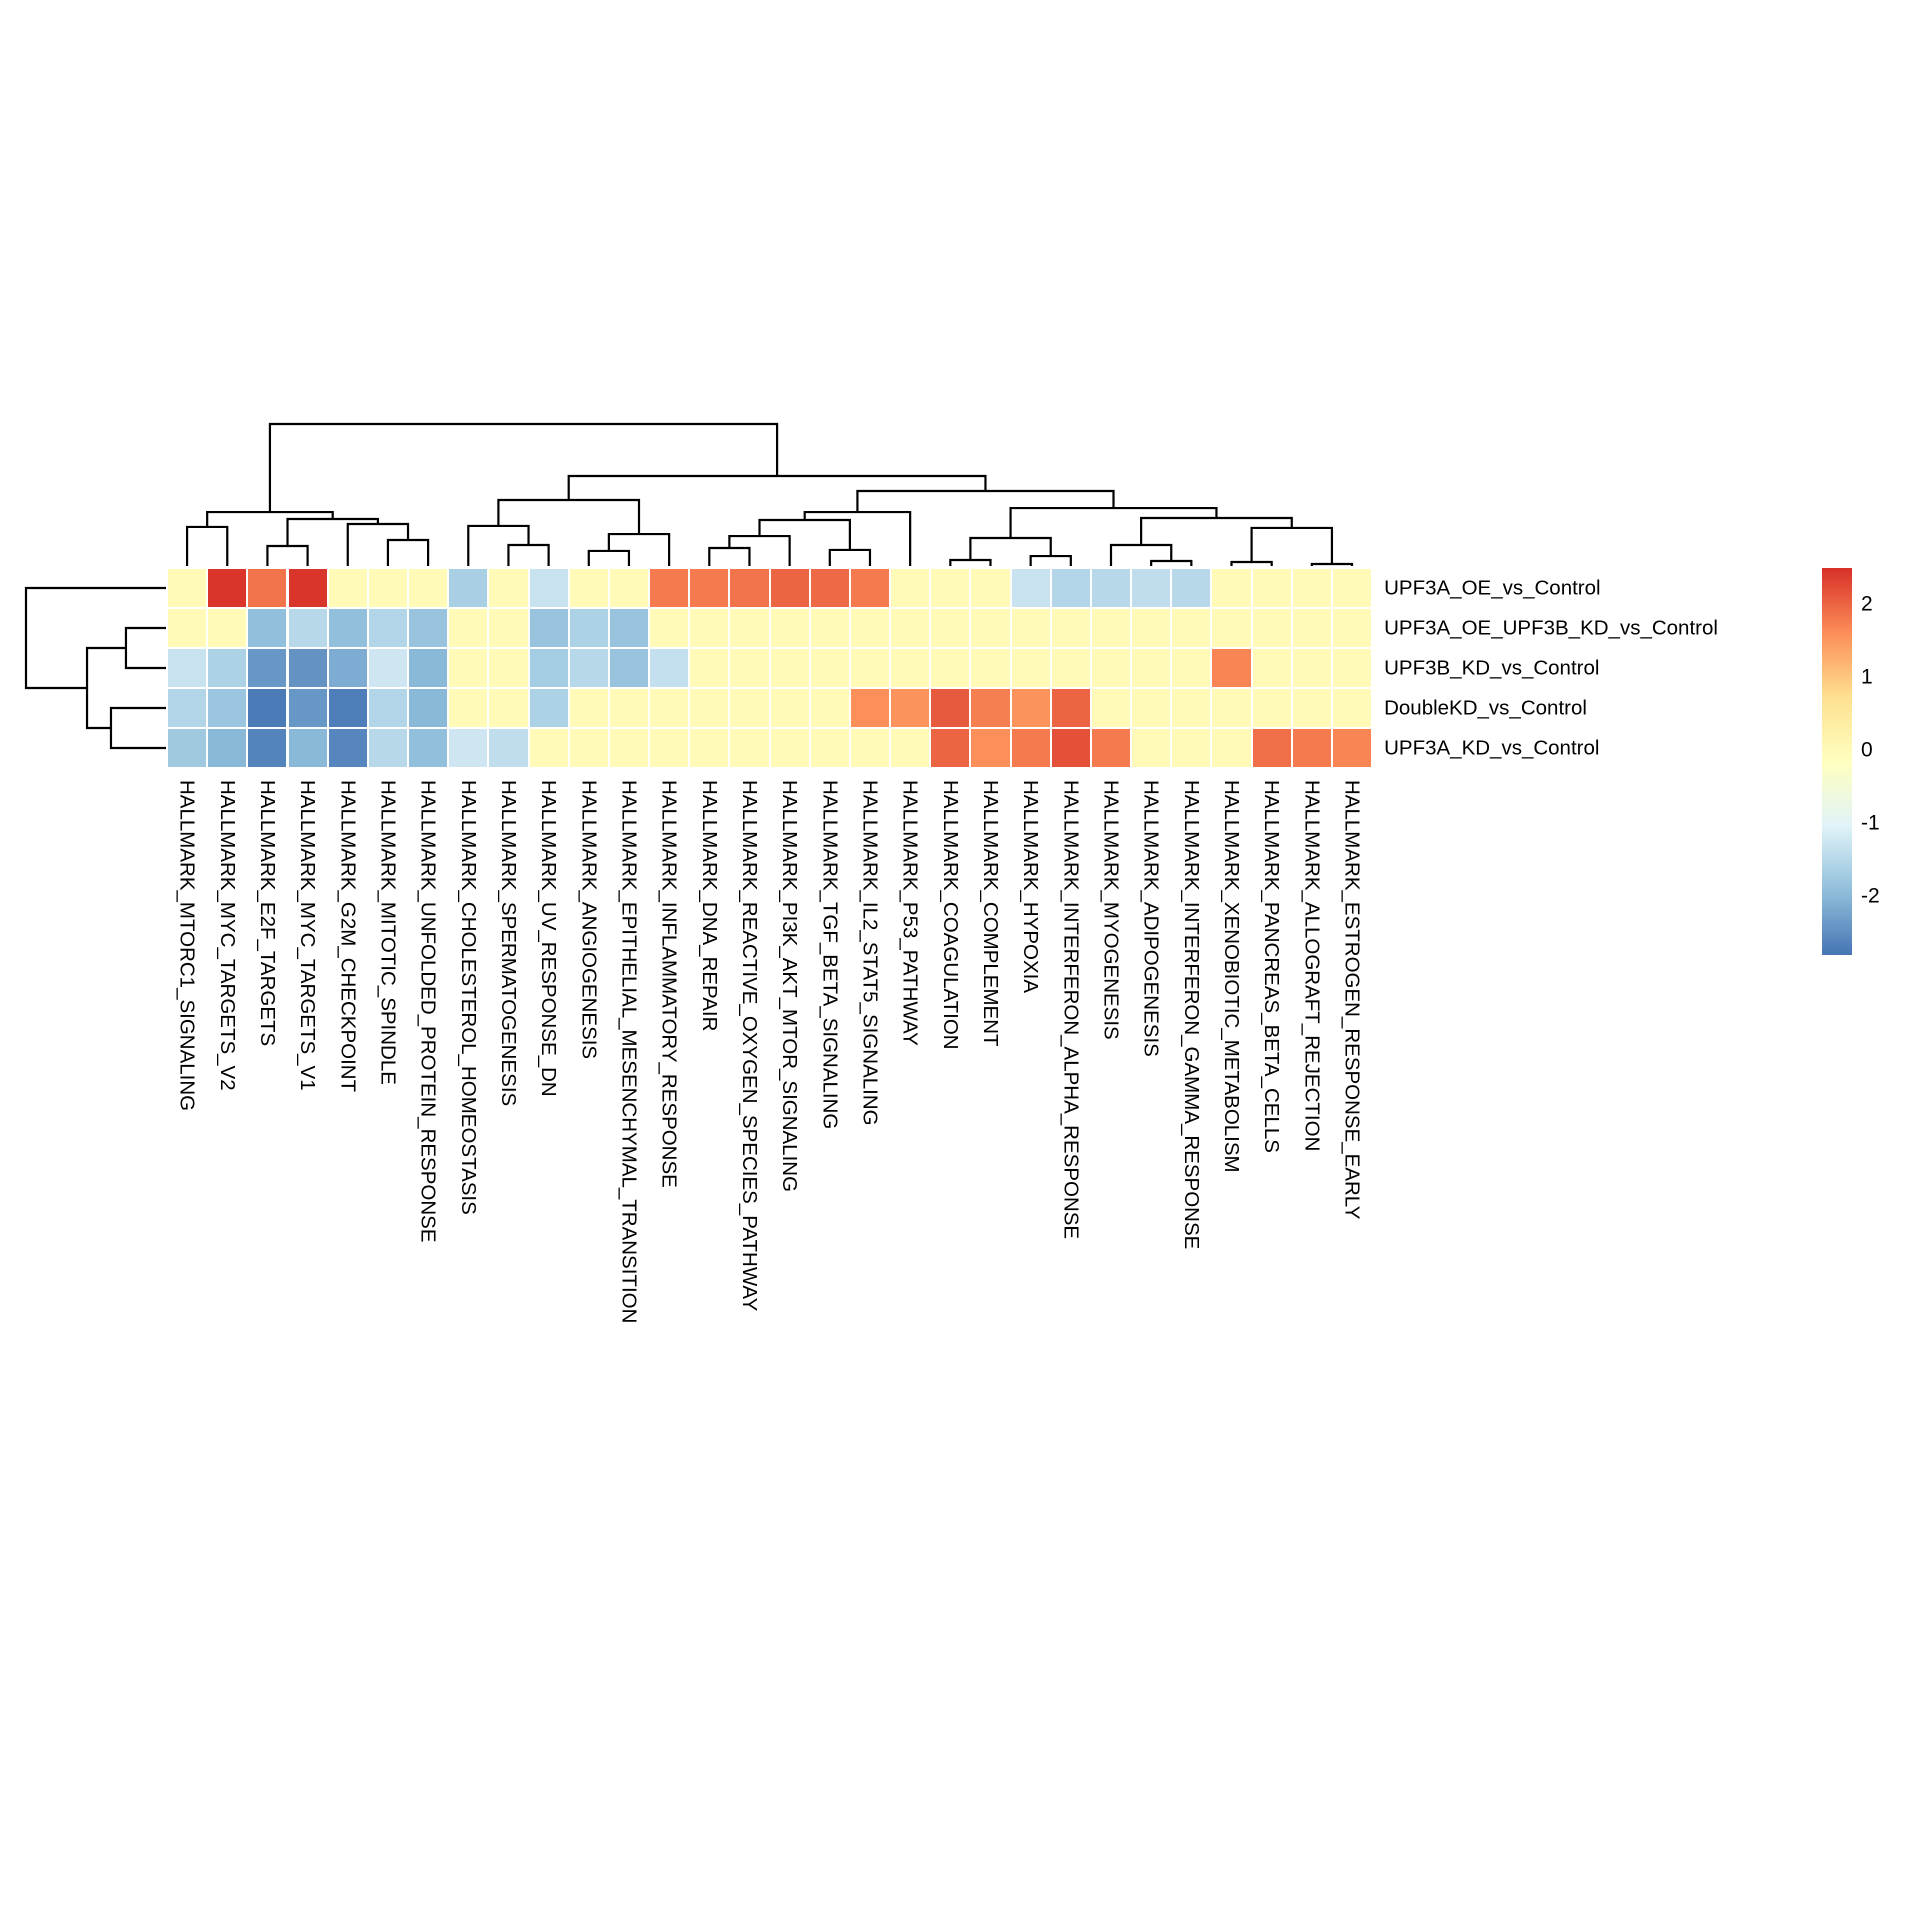  Describe the element at coordinates (910, 913) in the screenshot. I see `col-label: HALLMARK_P53_PATHWAY` at that location.